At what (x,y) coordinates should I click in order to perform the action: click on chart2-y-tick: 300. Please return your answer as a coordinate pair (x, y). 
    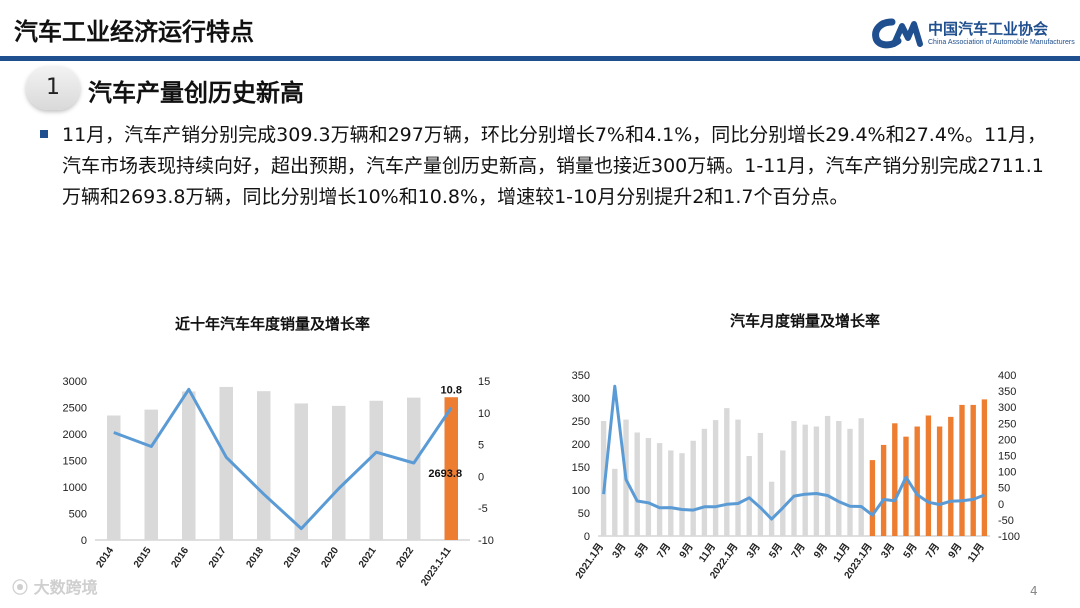
    Looking at the image, I should click on (581, 399).